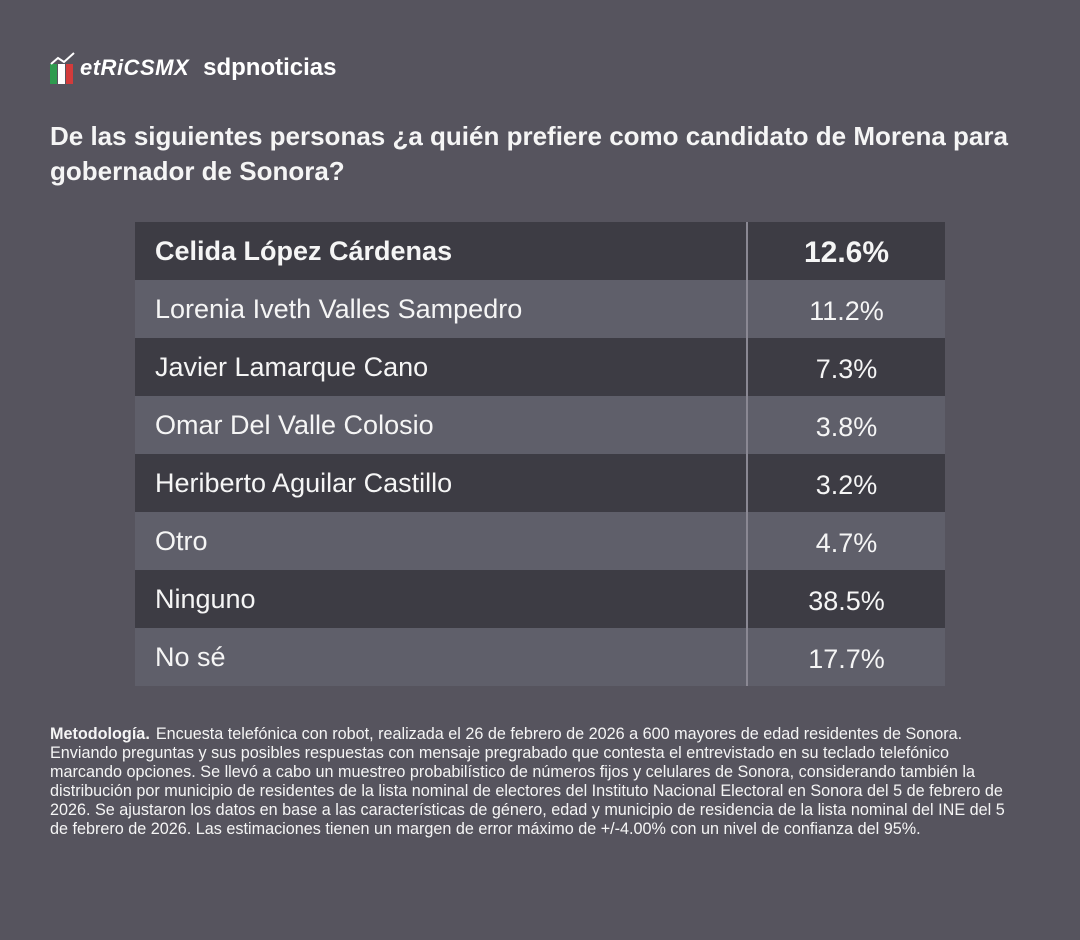 This screenshot has width=1080, height=940. I want to click on table-row: Omar Del Valle Colosio 3.8%, so click(540, 425).